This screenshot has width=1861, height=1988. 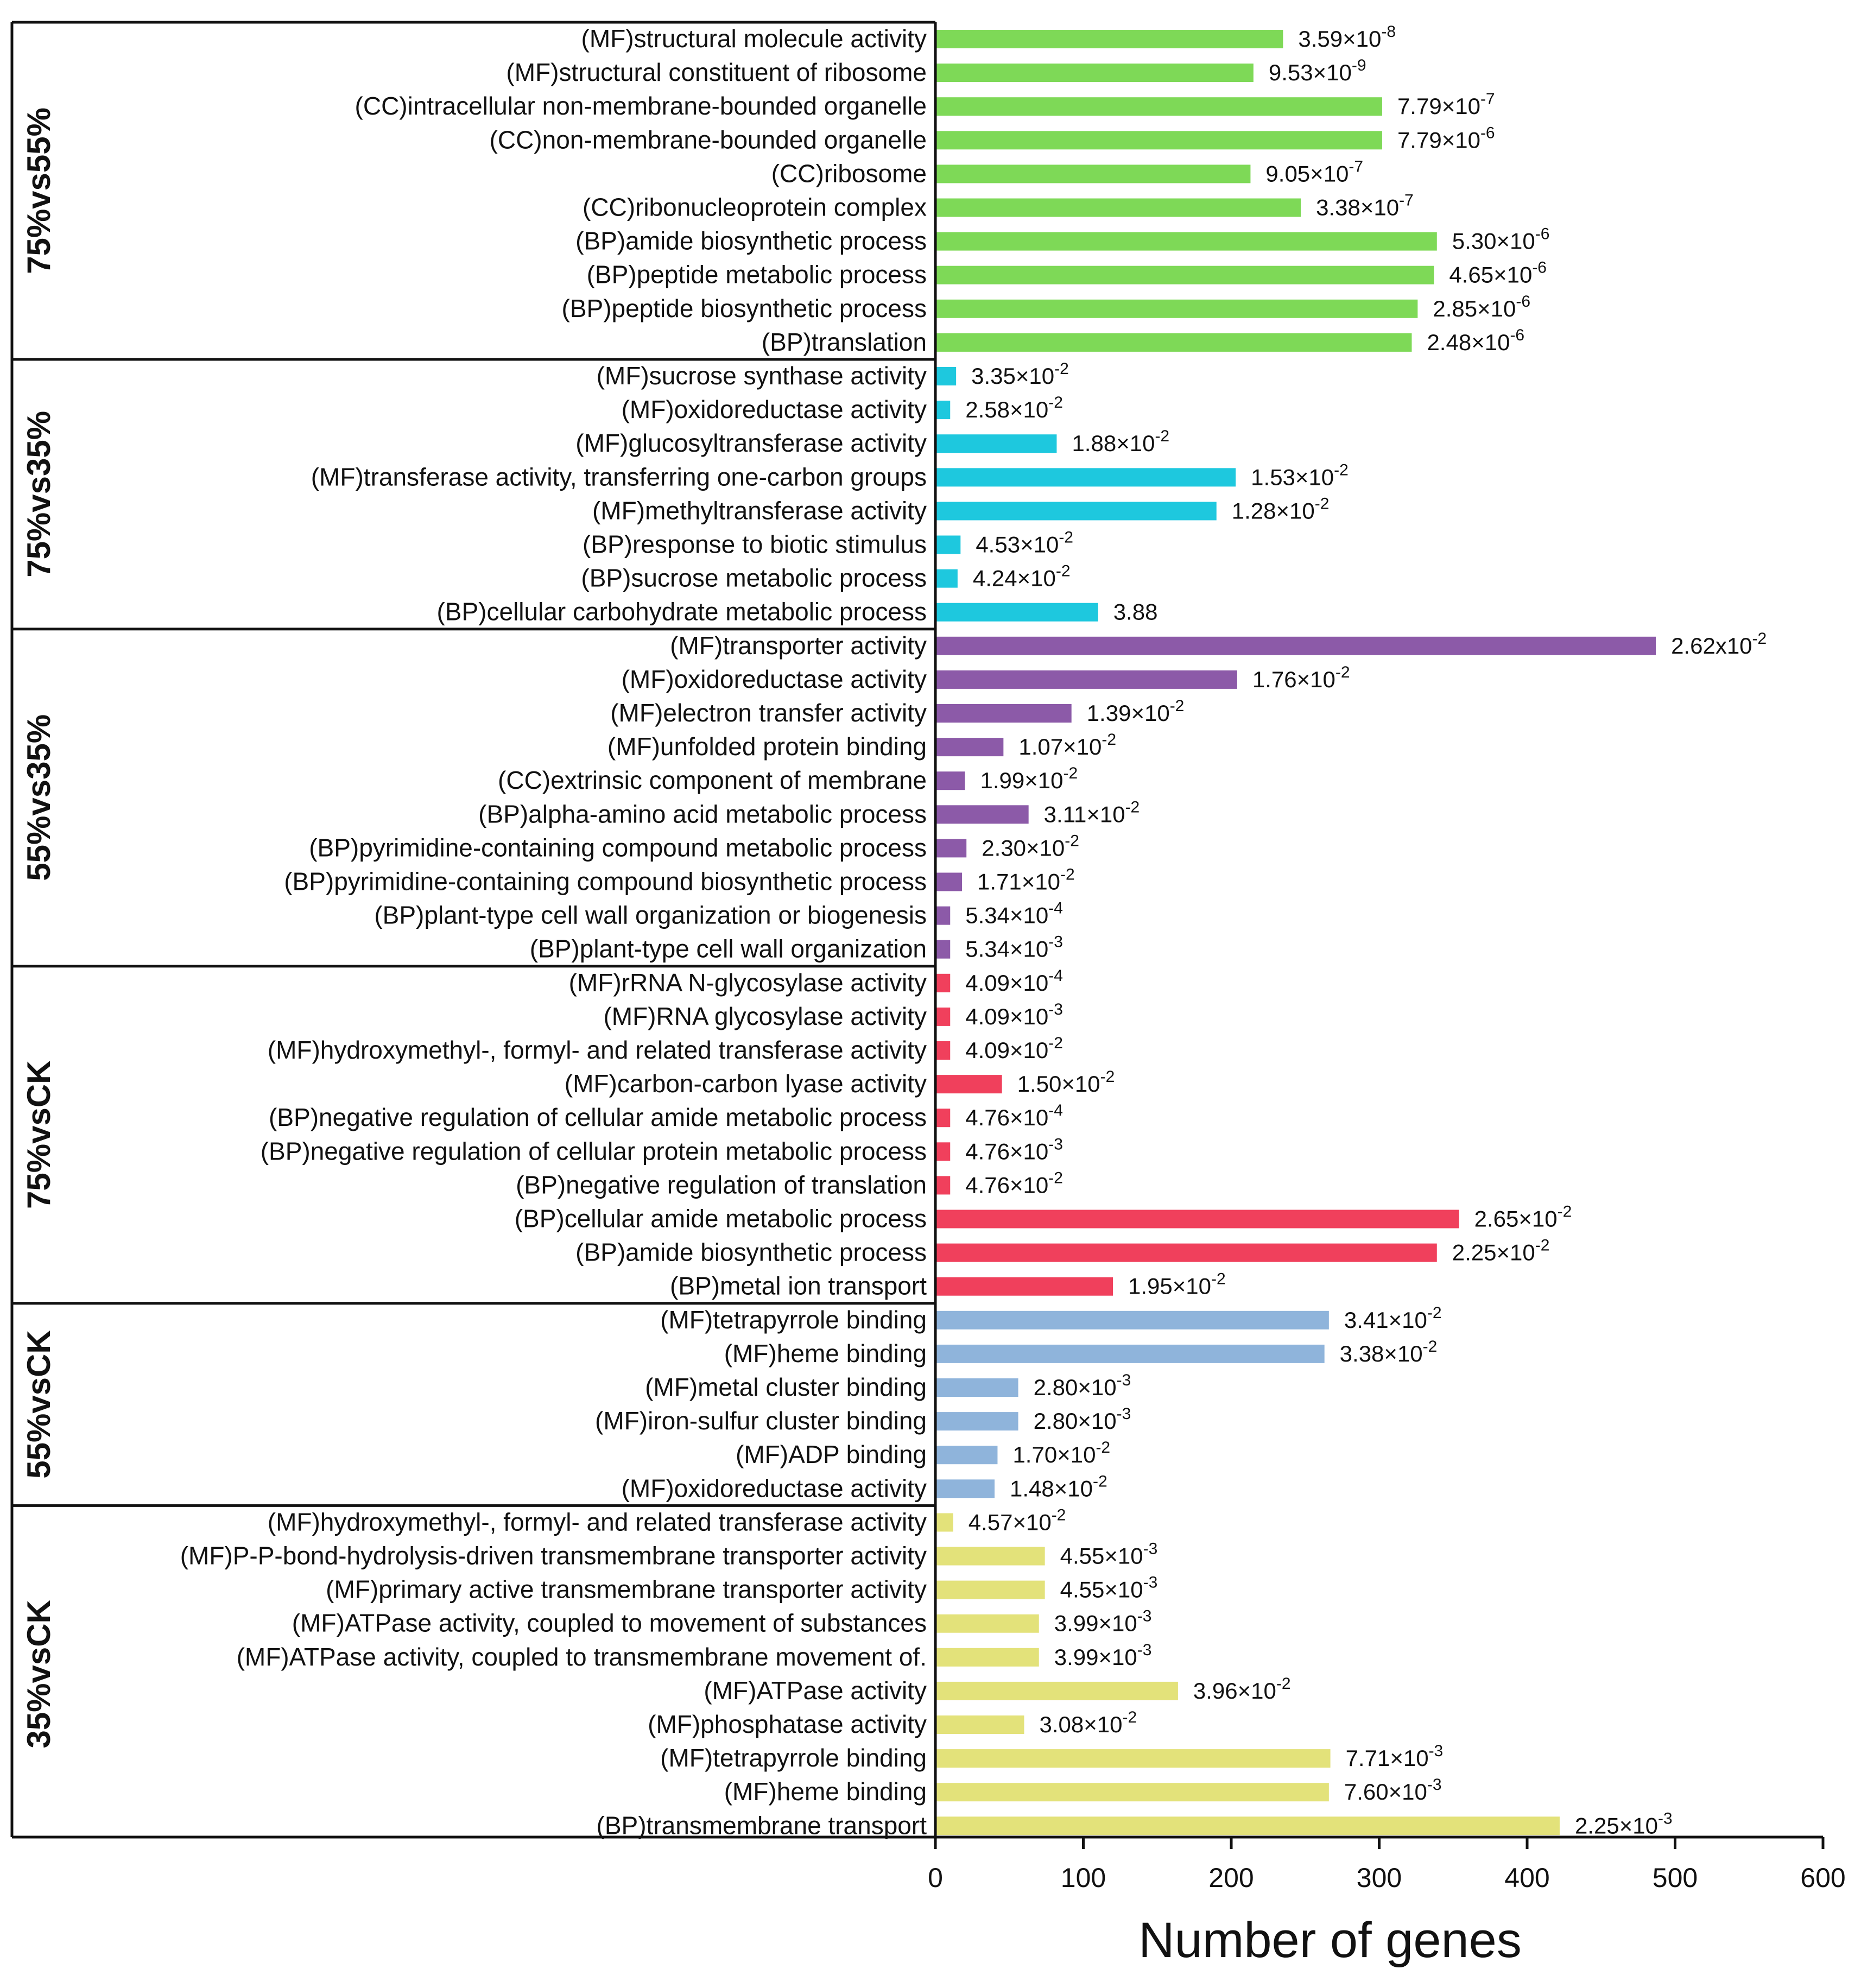 I want to click on p-value-mantissa: 1.28, so click(x=1254, y=511).